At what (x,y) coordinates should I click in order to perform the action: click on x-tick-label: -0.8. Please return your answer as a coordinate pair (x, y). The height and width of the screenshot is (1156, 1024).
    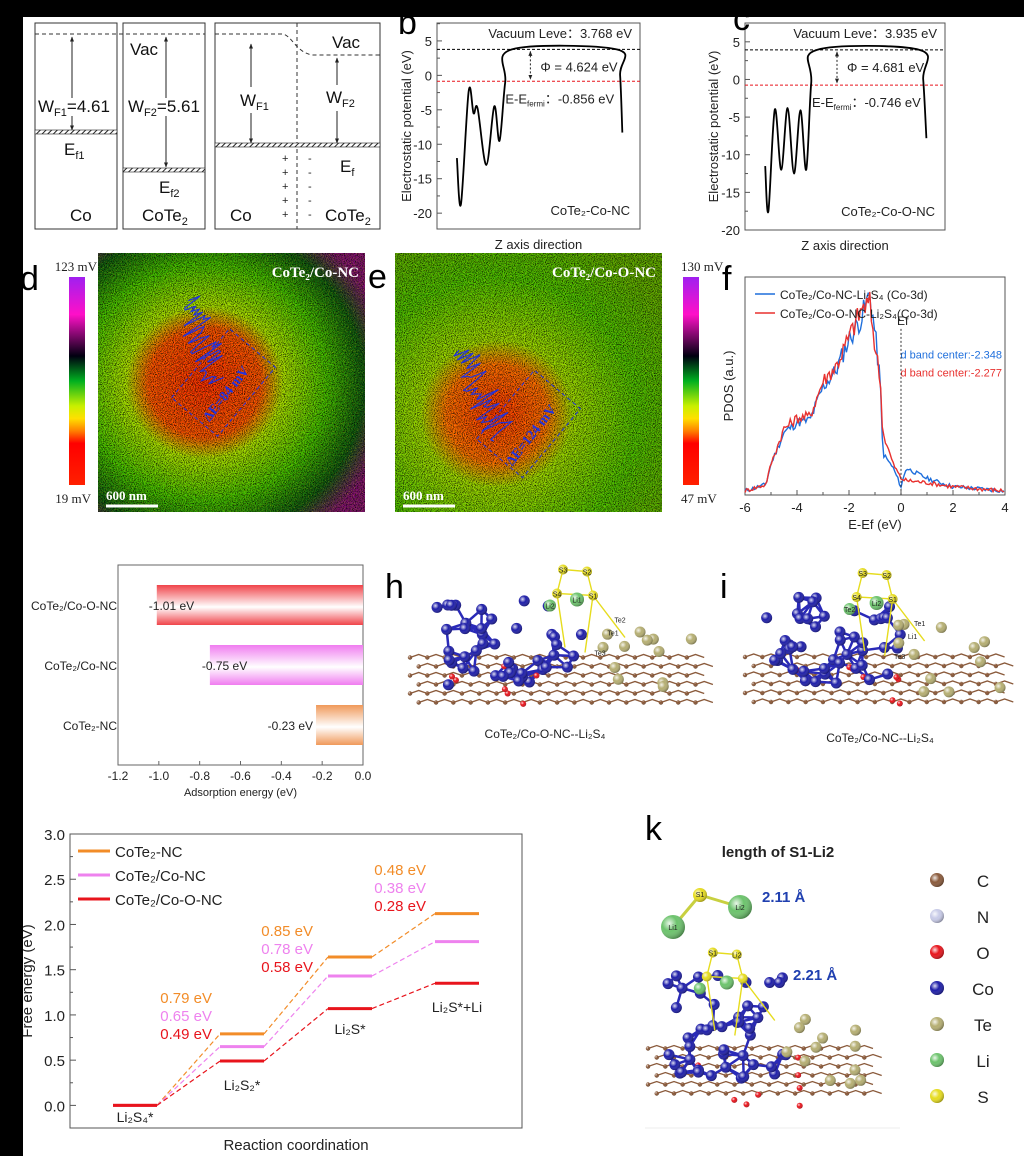
    Looking at the image, I should click on (199, 776).